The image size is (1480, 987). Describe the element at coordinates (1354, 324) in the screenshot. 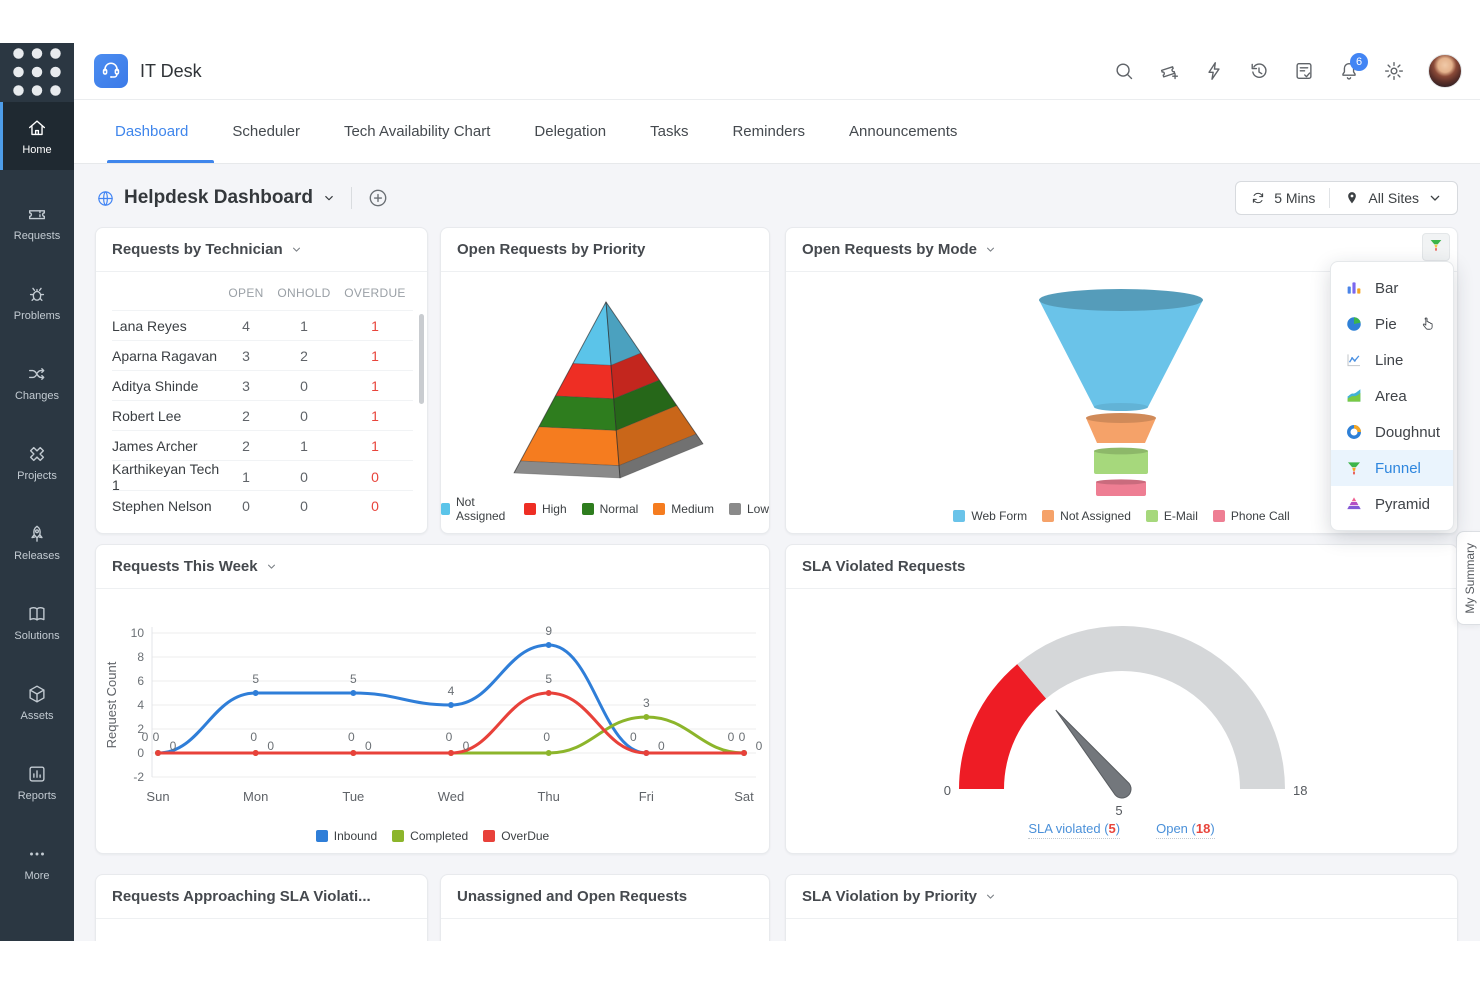

I see `pie-chart-icon` at that location.